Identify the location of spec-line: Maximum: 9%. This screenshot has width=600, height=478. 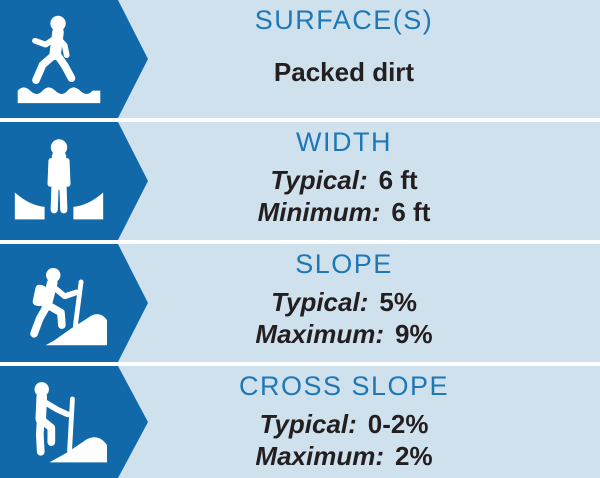
(343, 334).